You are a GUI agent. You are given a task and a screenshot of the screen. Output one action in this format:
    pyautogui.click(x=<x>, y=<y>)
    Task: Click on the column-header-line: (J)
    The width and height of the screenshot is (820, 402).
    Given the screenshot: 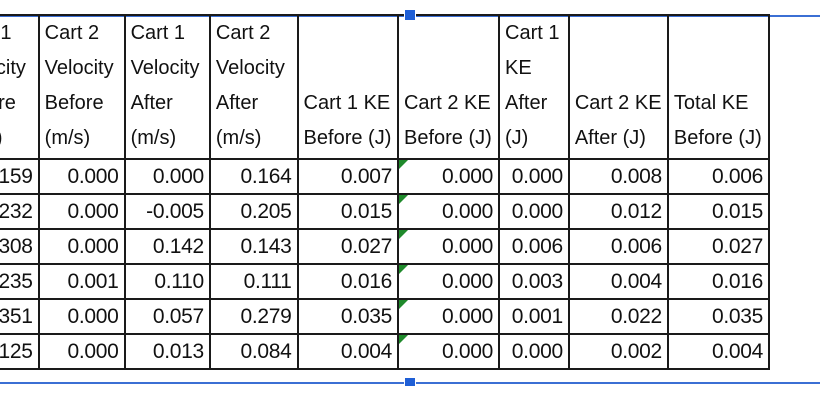 What is the action you would take?
    pyautogui.click(x=517, y=138)
    